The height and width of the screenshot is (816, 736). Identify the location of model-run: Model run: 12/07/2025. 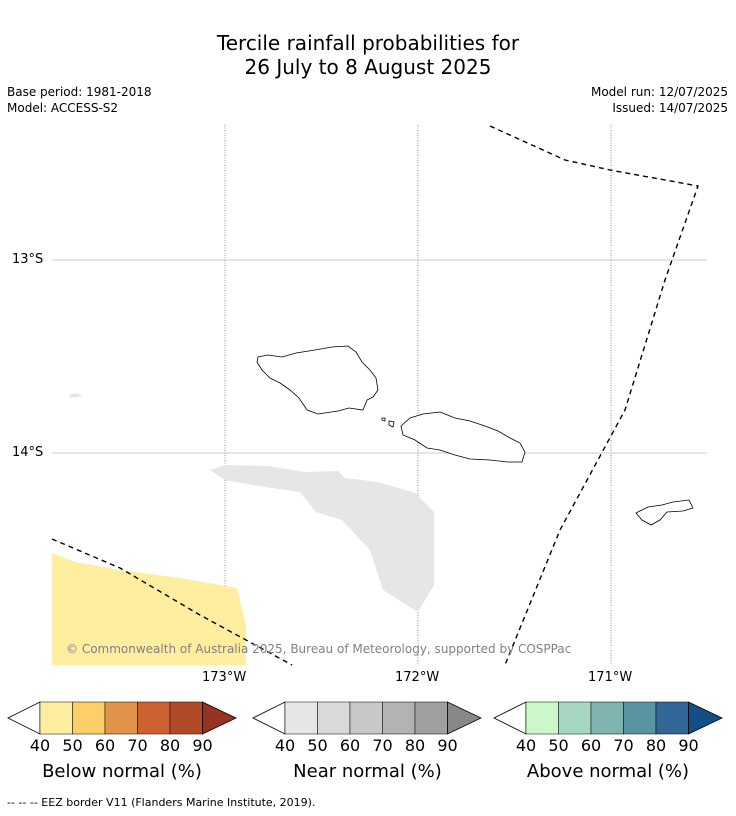
(659, 92).